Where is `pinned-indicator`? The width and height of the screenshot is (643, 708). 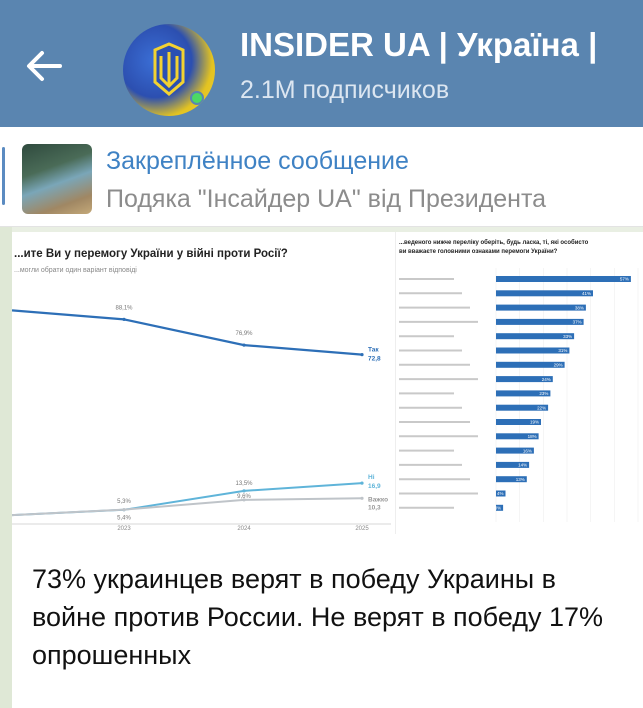 pinned-indicator is located at coordinates (3, 176).